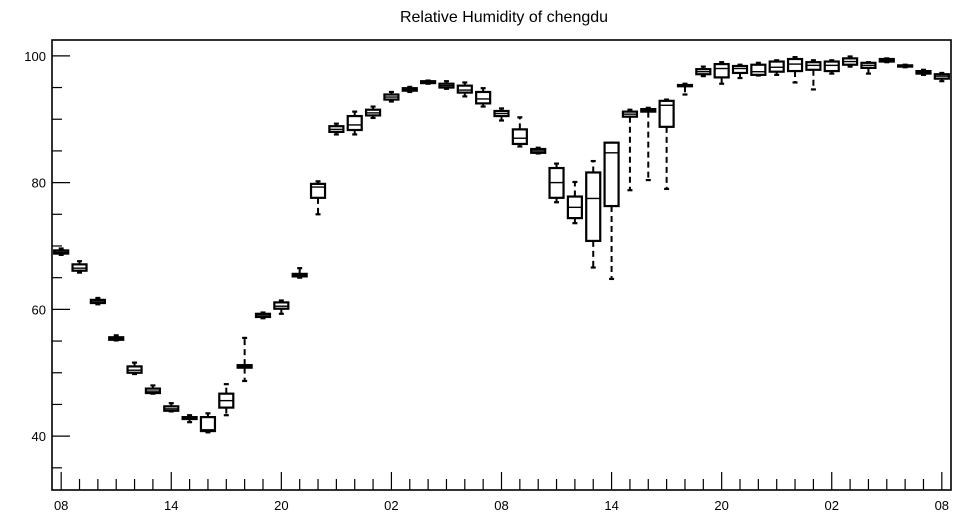  What do you see at coordinates (504, 17) in the screenshot?
I see `chart-title: Relative Humidity of chengdu` at bounding box center [504, 17].